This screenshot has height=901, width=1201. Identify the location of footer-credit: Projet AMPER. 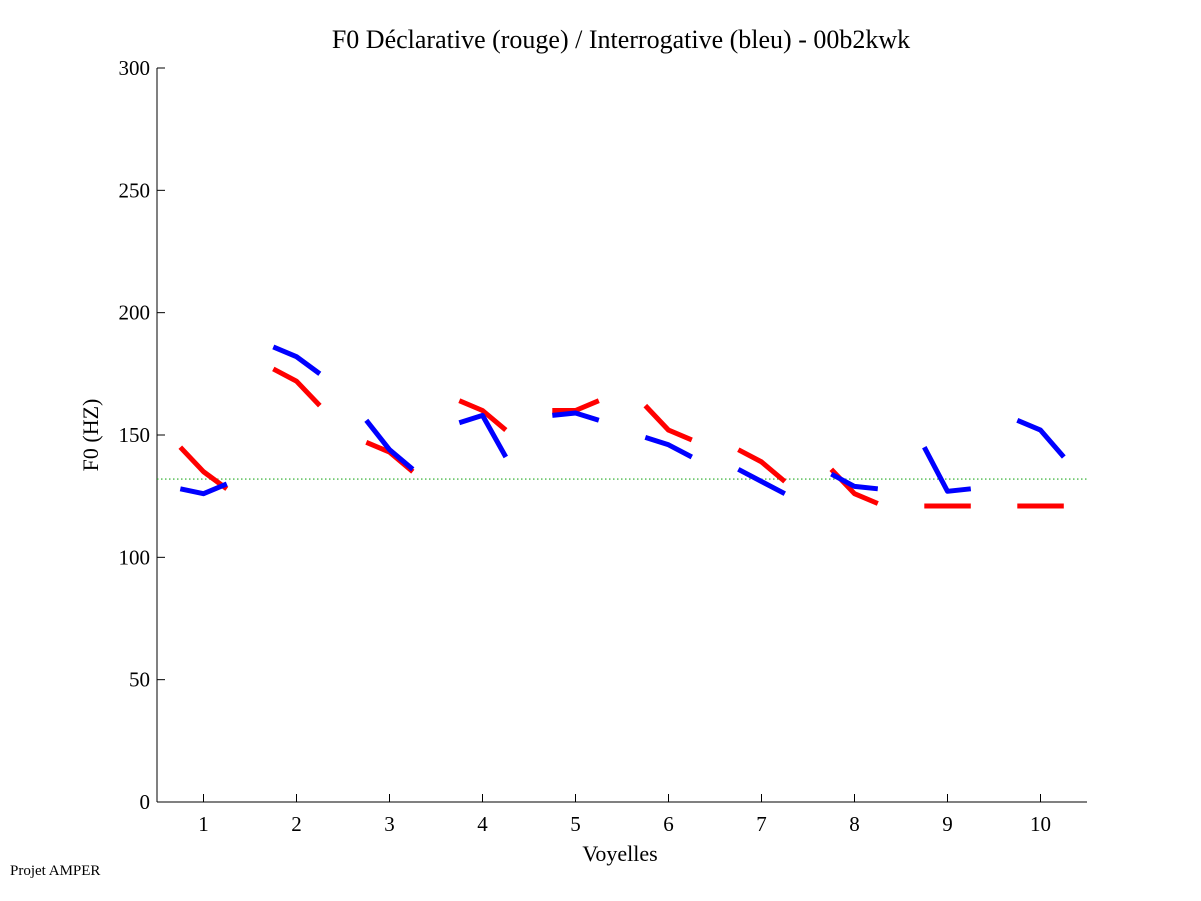
(55, 871).